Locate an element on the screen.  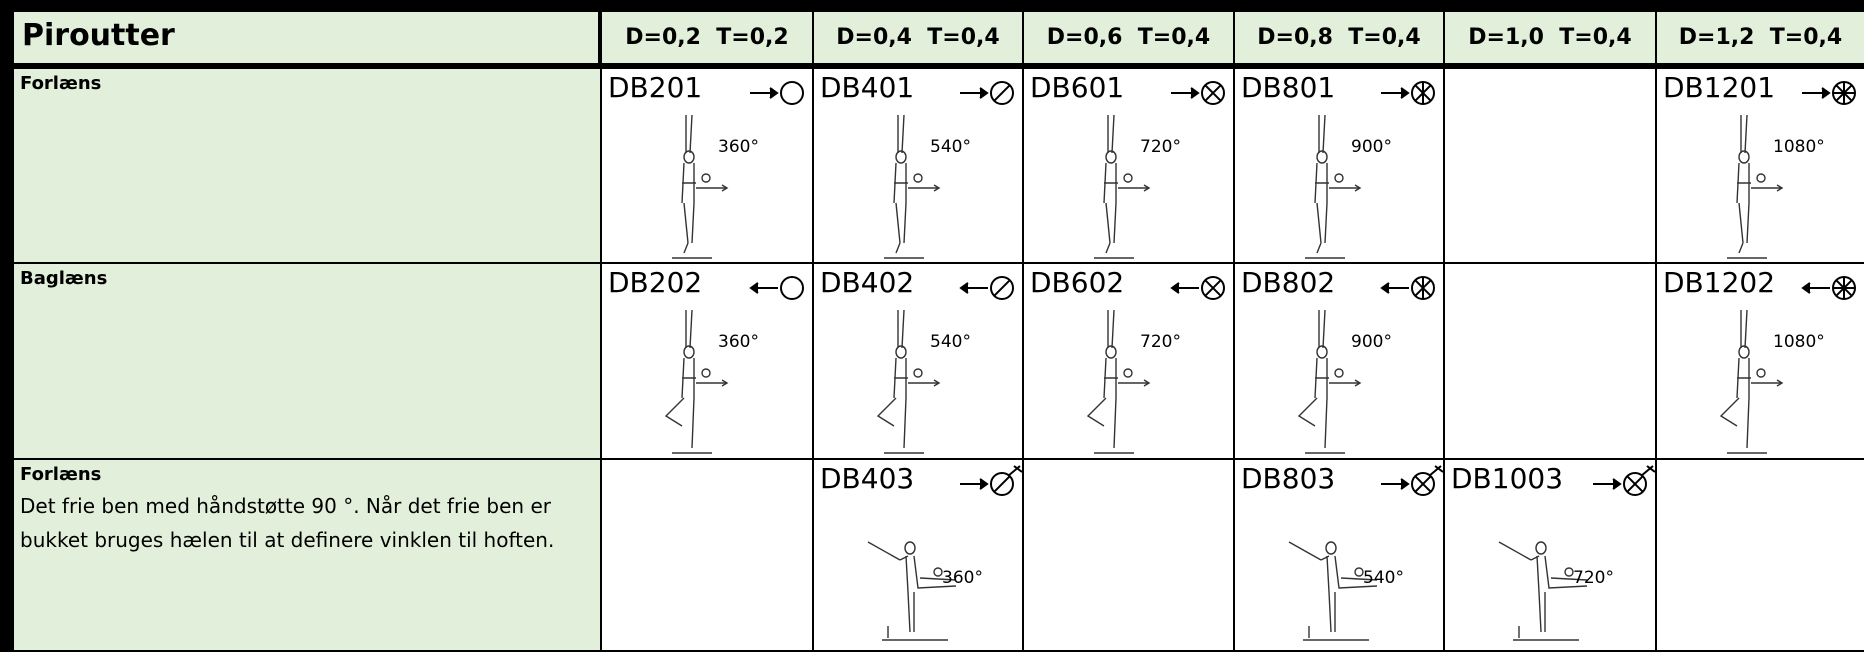
element-cell: DB1003 720° is located at coordinates (1550, 555).